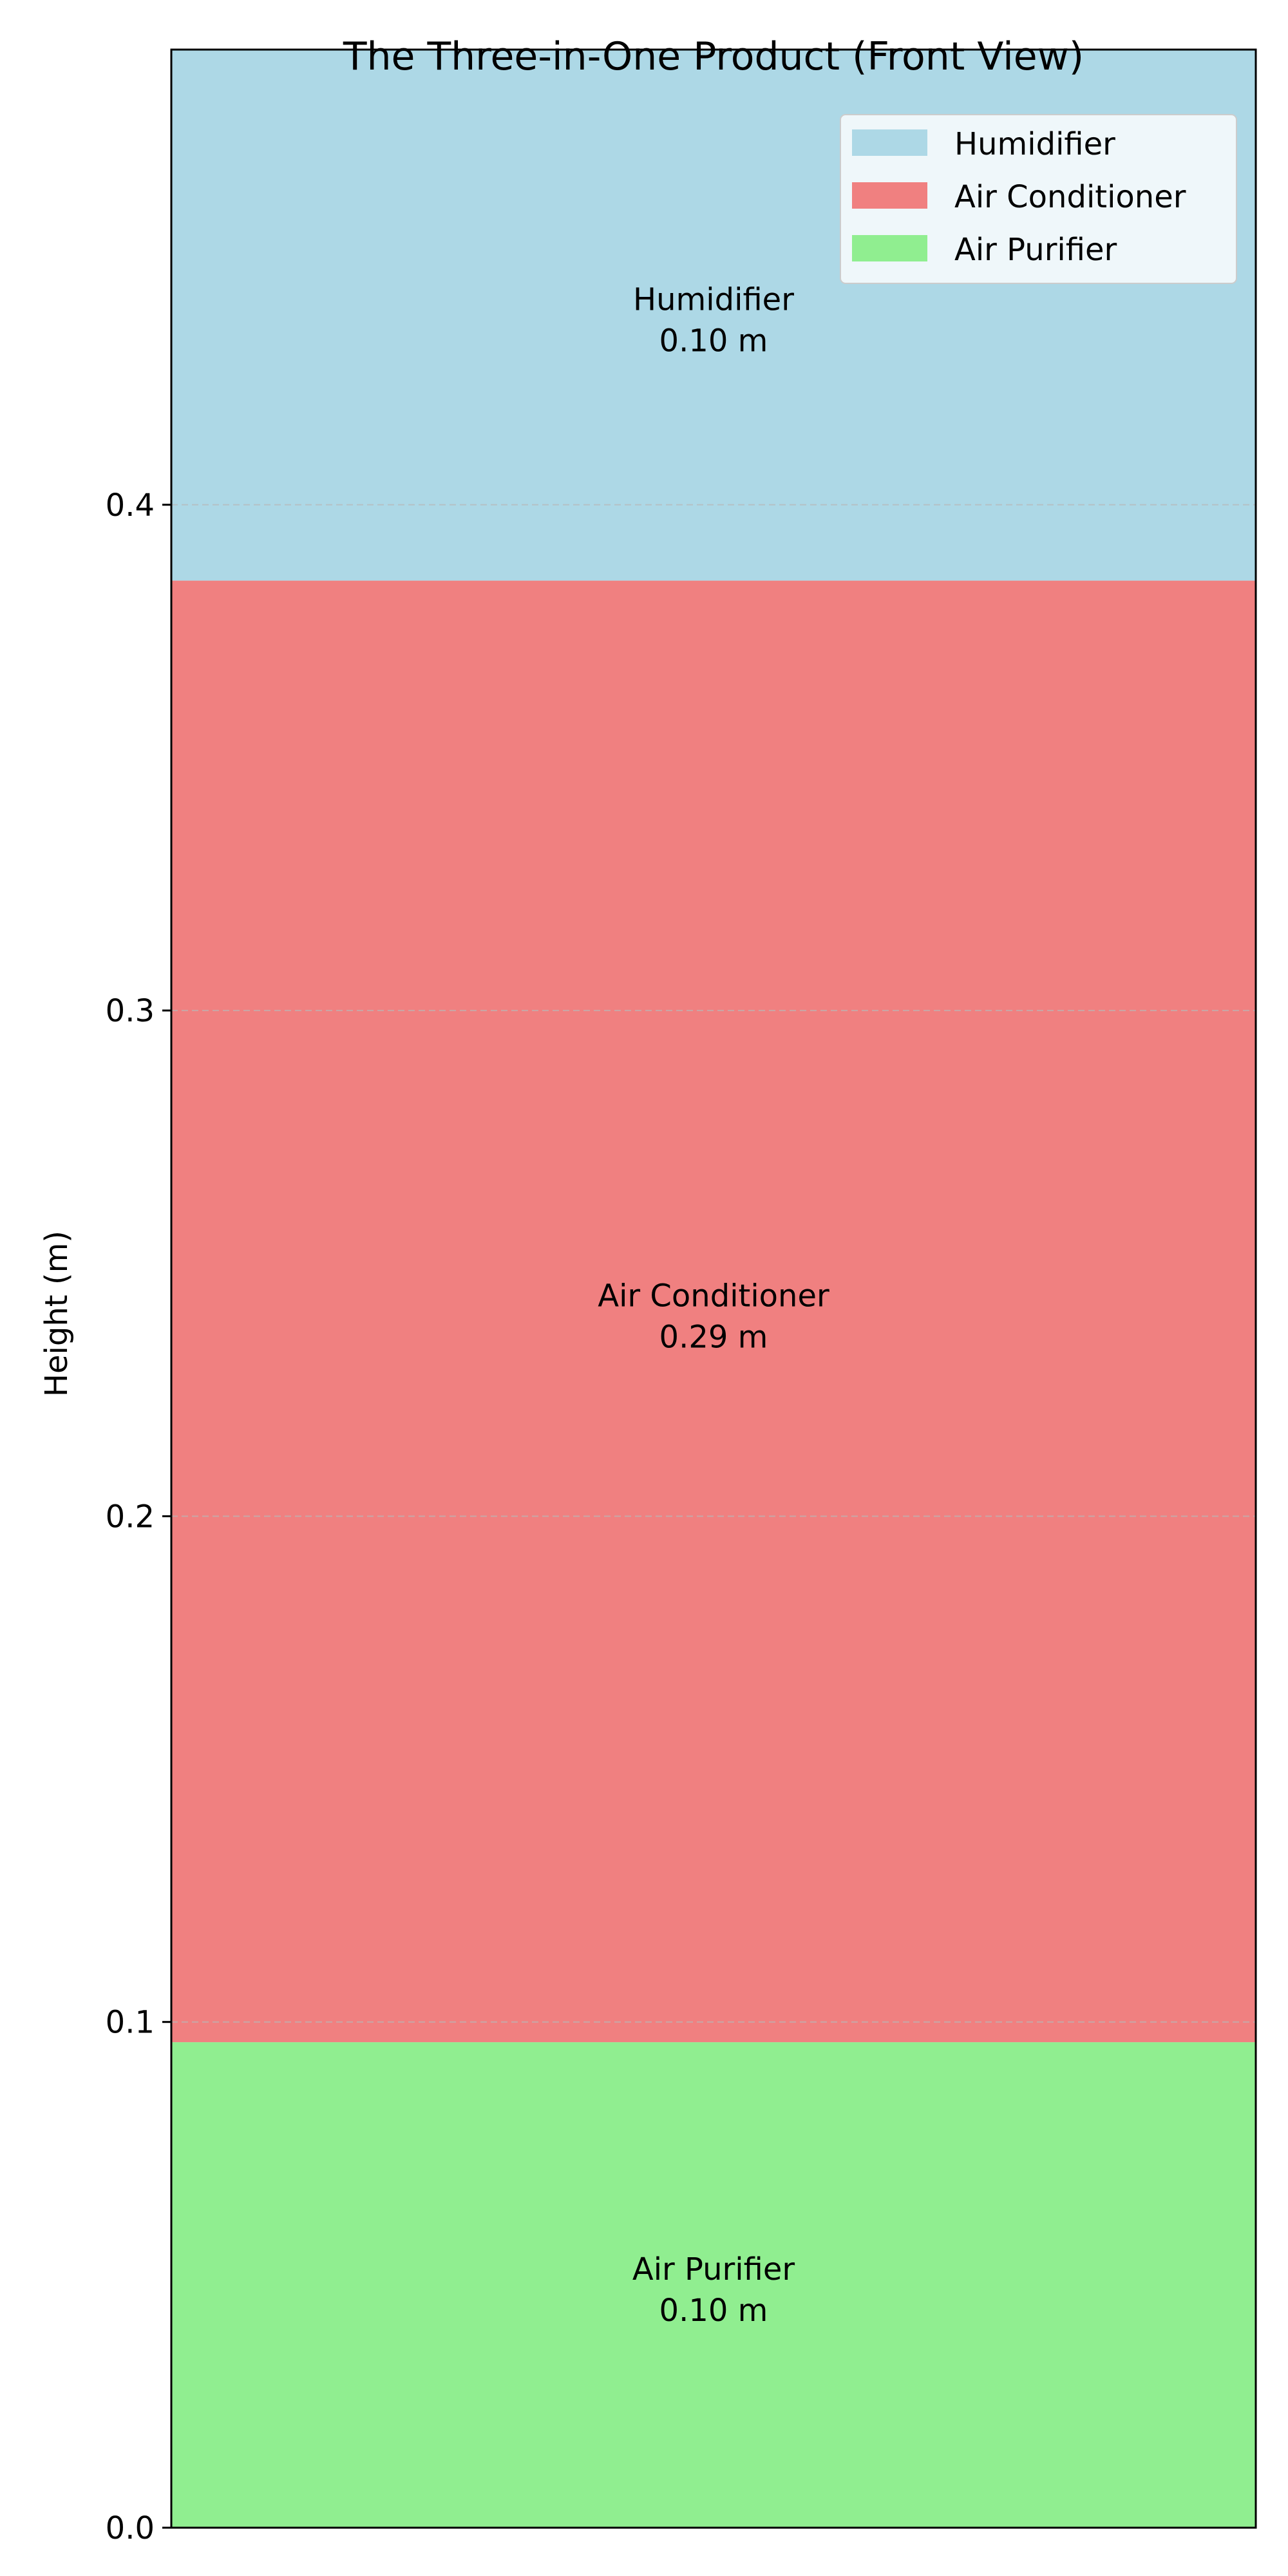 The image size is (1288, 2576). What do you see at coordinates (714, 299) in the screenshot?
I see `segment-label-humidifier: Humidifier` at bounding box center [714, 299].